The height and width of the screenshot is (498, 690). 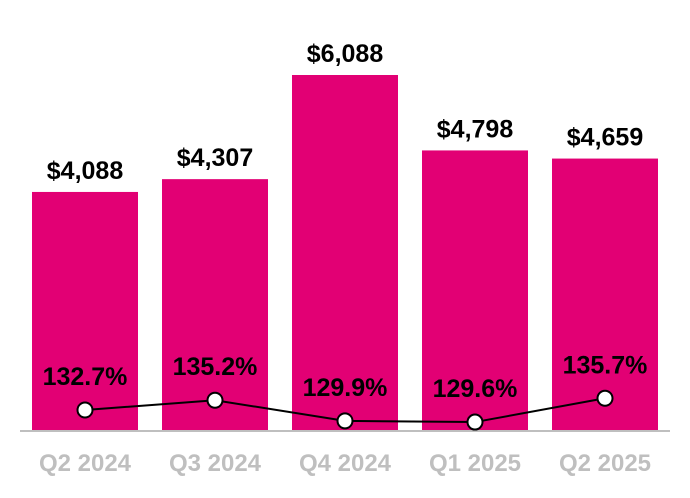 What do you see at coordinates (475, 463) in the screenshot?
I see `x-tick-label: Q1 2025` at bounding box center [475, 463].